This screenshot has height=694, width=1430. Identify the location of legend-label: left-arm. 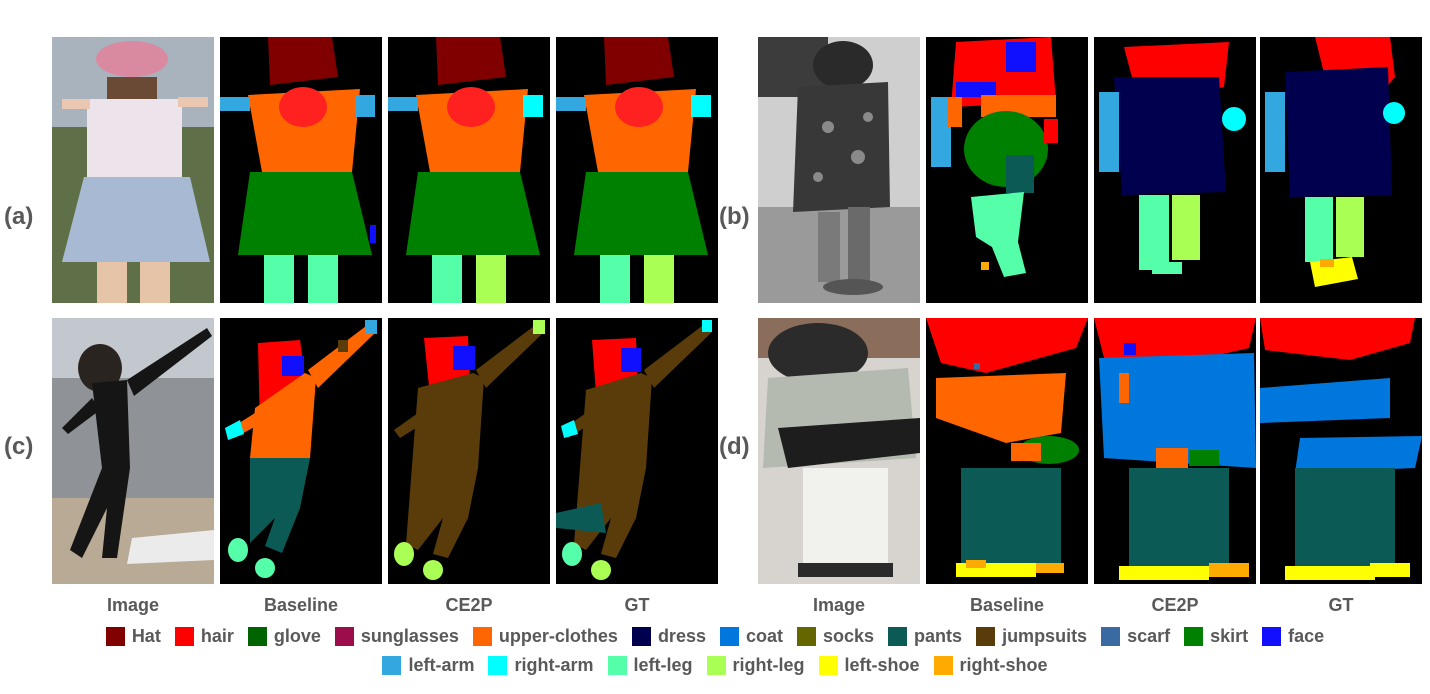
(441, 665).